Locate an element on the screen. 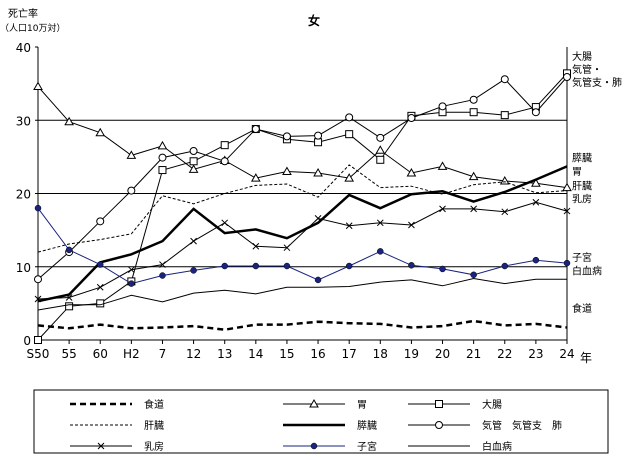  legend-label: 胃 is located at coordinates (362, 405).